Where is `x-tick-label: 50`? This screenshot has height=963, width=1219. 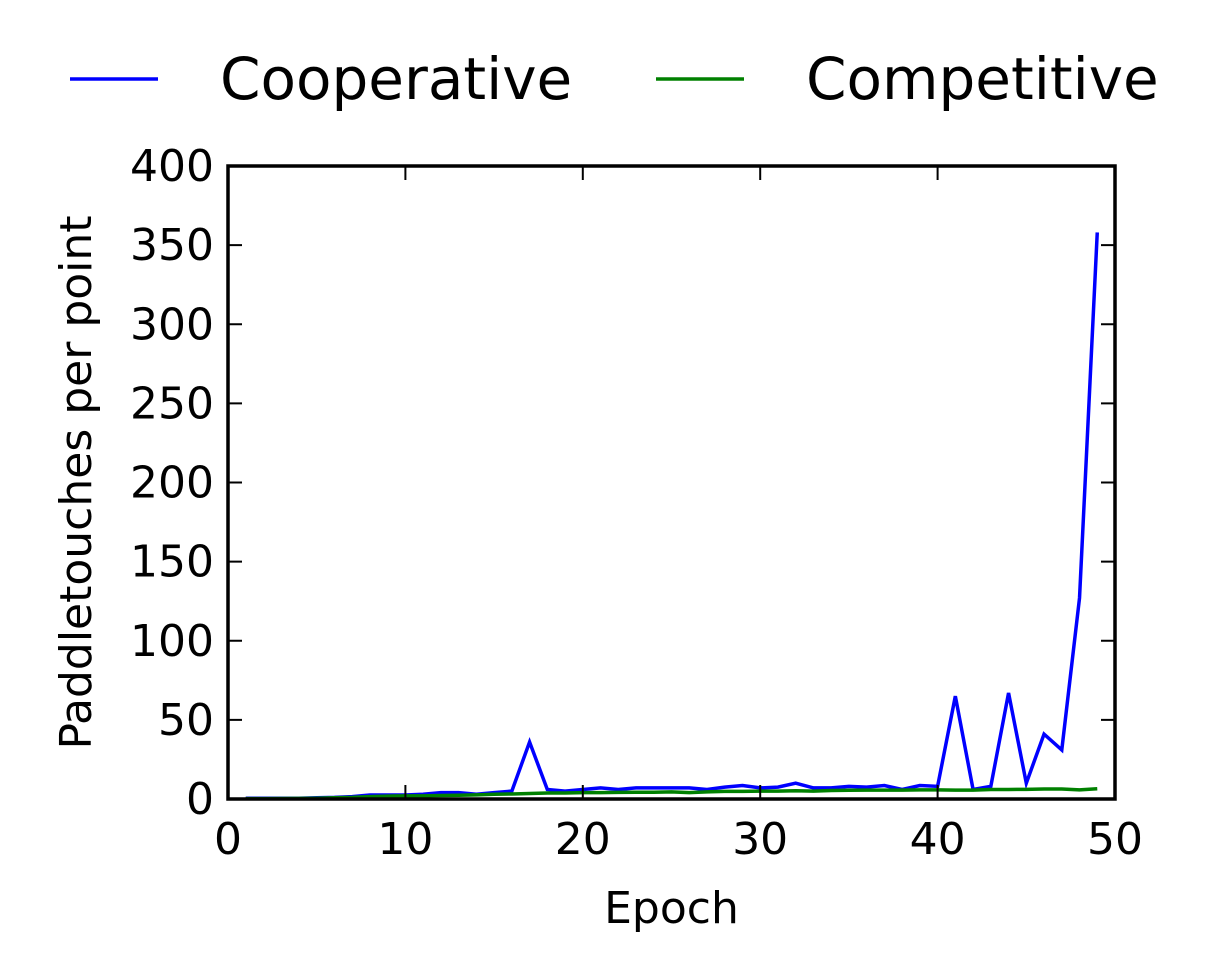
x-tick-label: 50 is located at coordinates (1115, 839).